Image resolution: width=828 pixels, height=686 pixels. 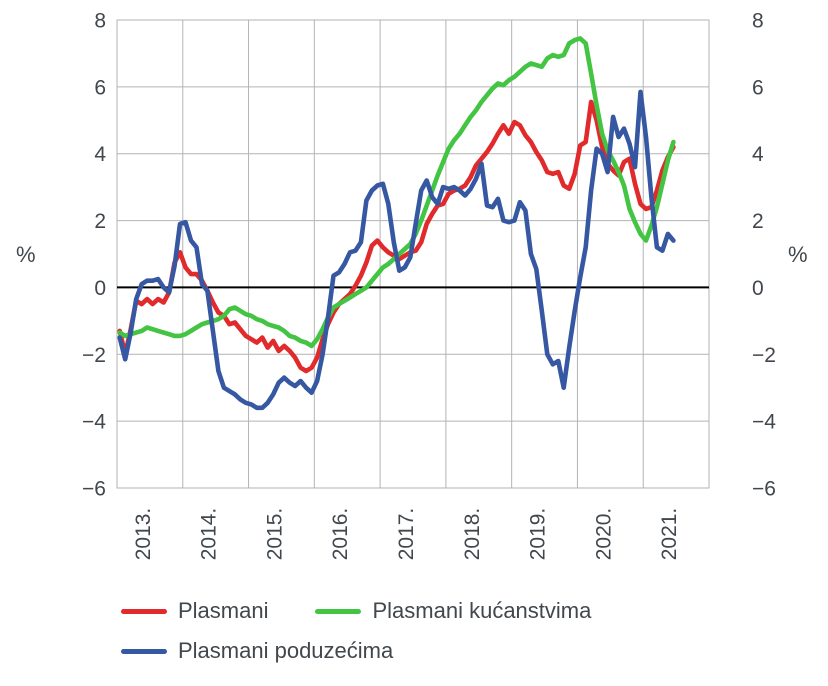 What do you see at coordinates (209, 534) in the screenshot?
I see `x-axis-tick-label: 2014.` at bounding box center [209, 534].